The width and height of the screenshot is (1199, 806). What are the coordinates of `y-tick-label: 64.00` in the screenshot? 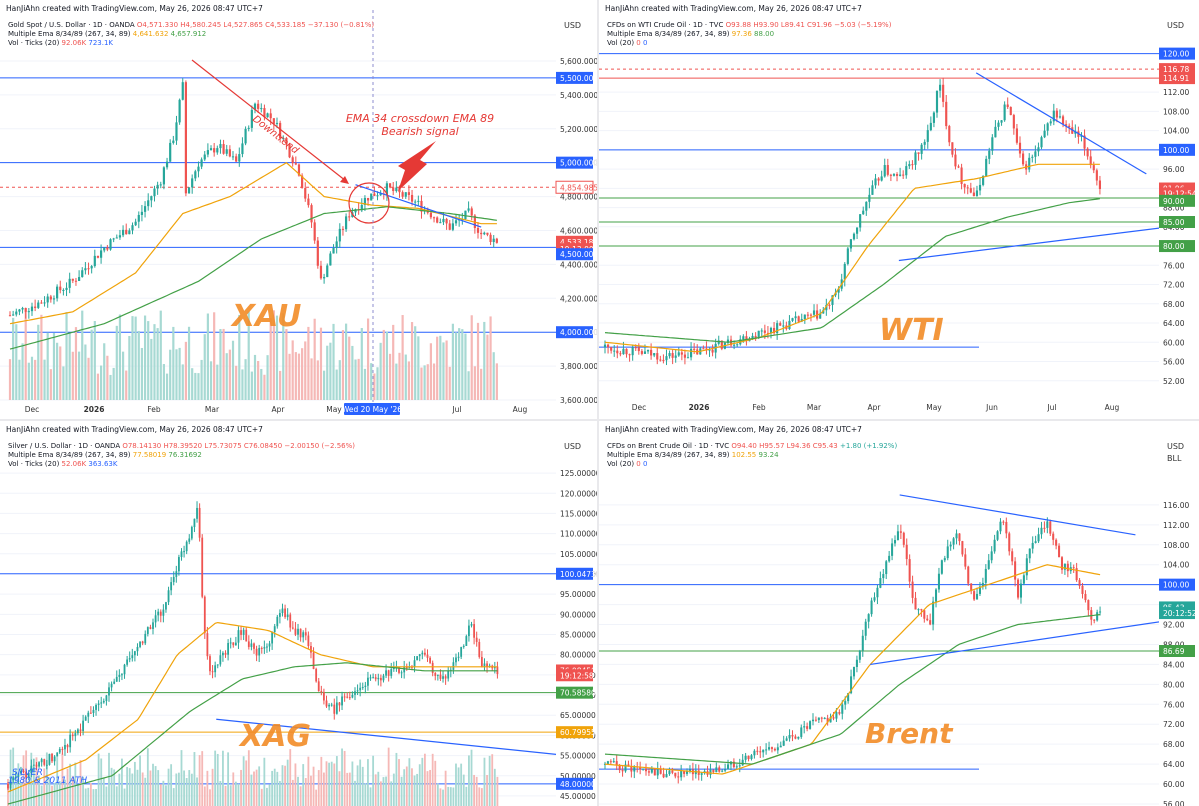 It's located at (1174, 323).